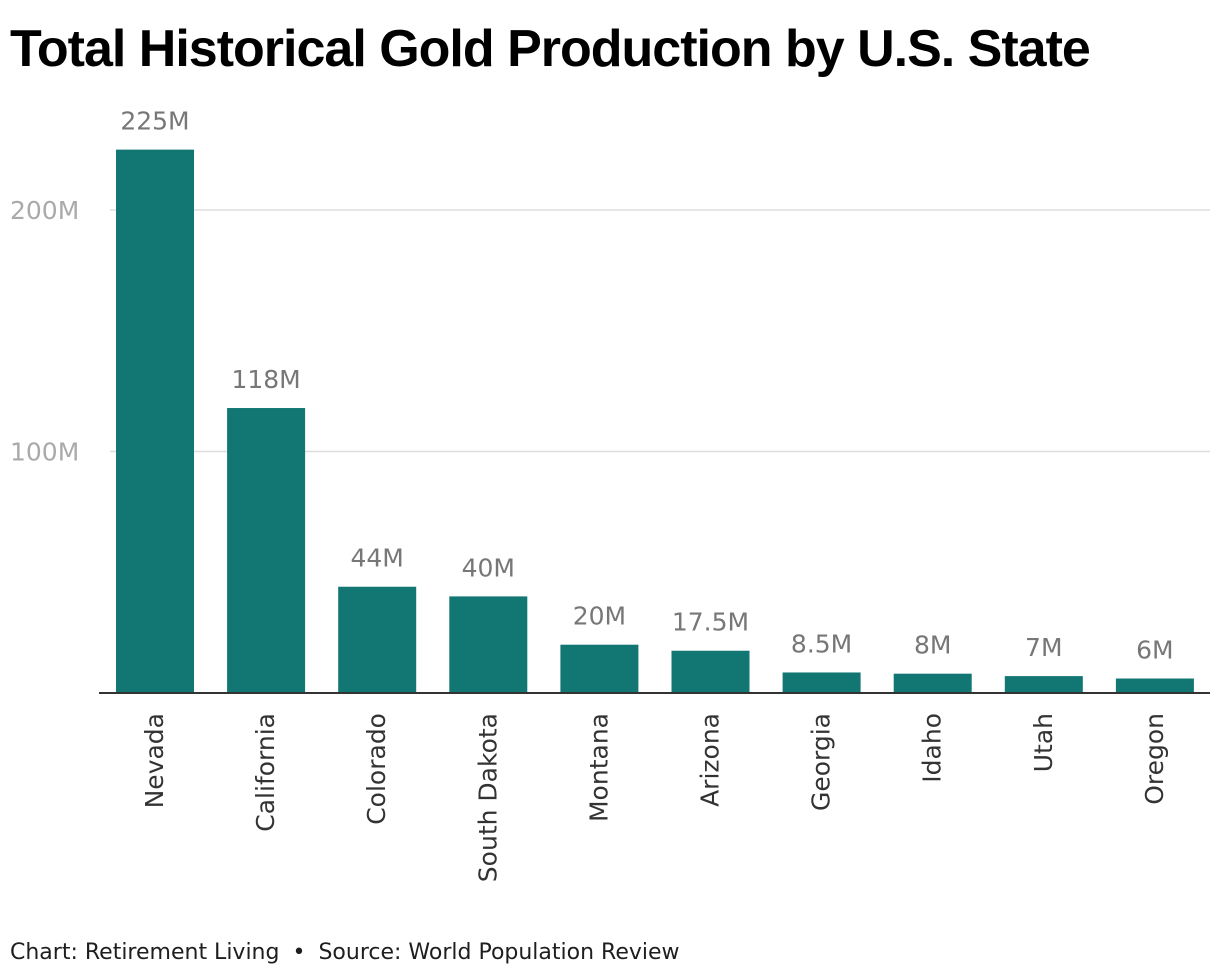 The image size is (1220, 978). What do you see at coordinates (376, 769) in the screenshot?
I see `category-label: Colorado` at bounding box center [376, 769].